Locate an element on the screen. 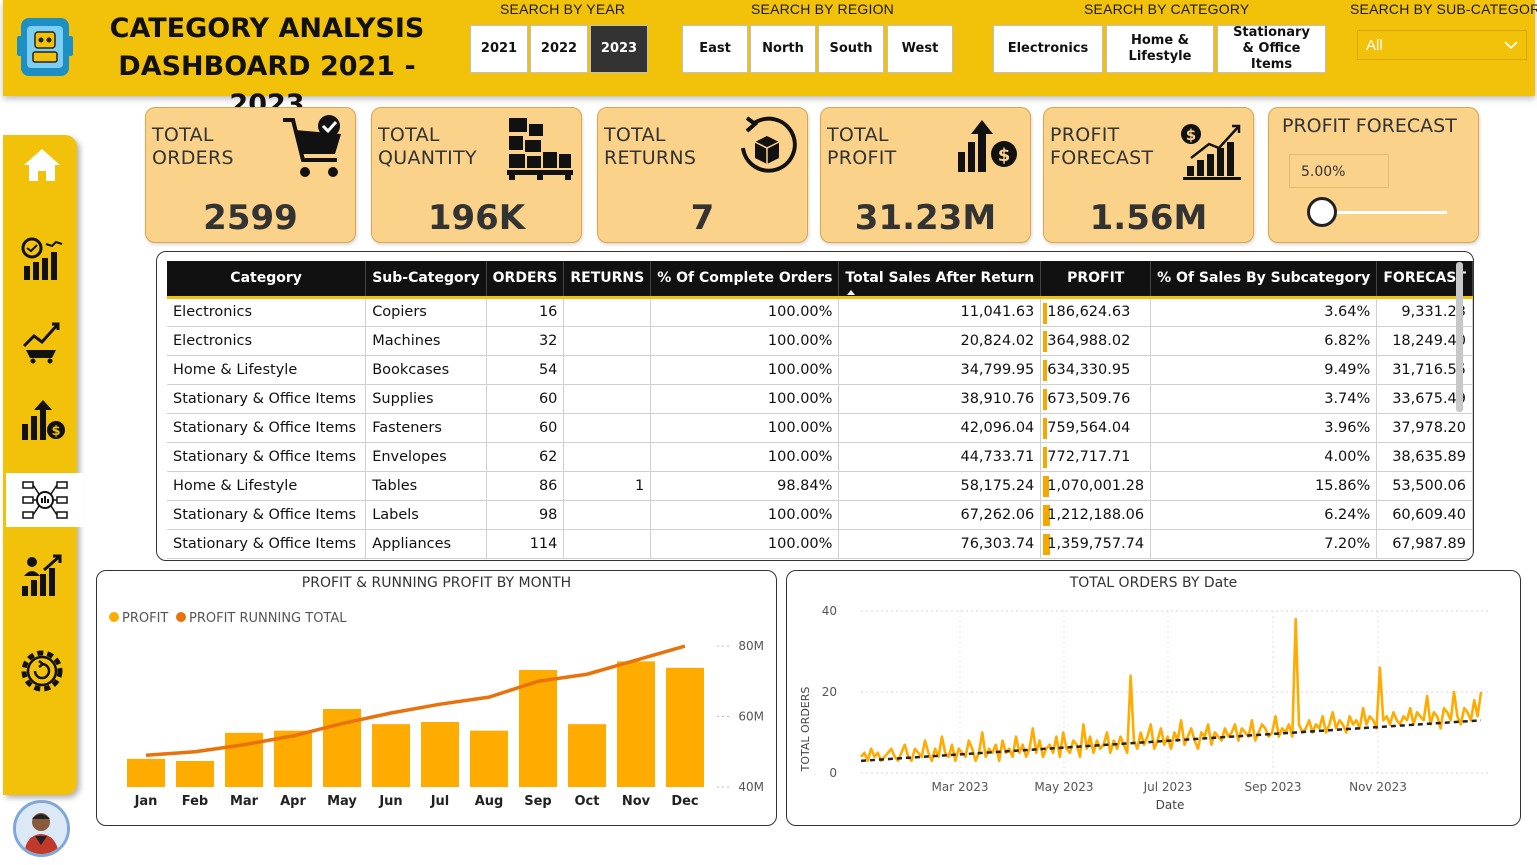 The image size is (1537, 865). cell-subcategory: Envelopes is located at coordinates (426, 457).